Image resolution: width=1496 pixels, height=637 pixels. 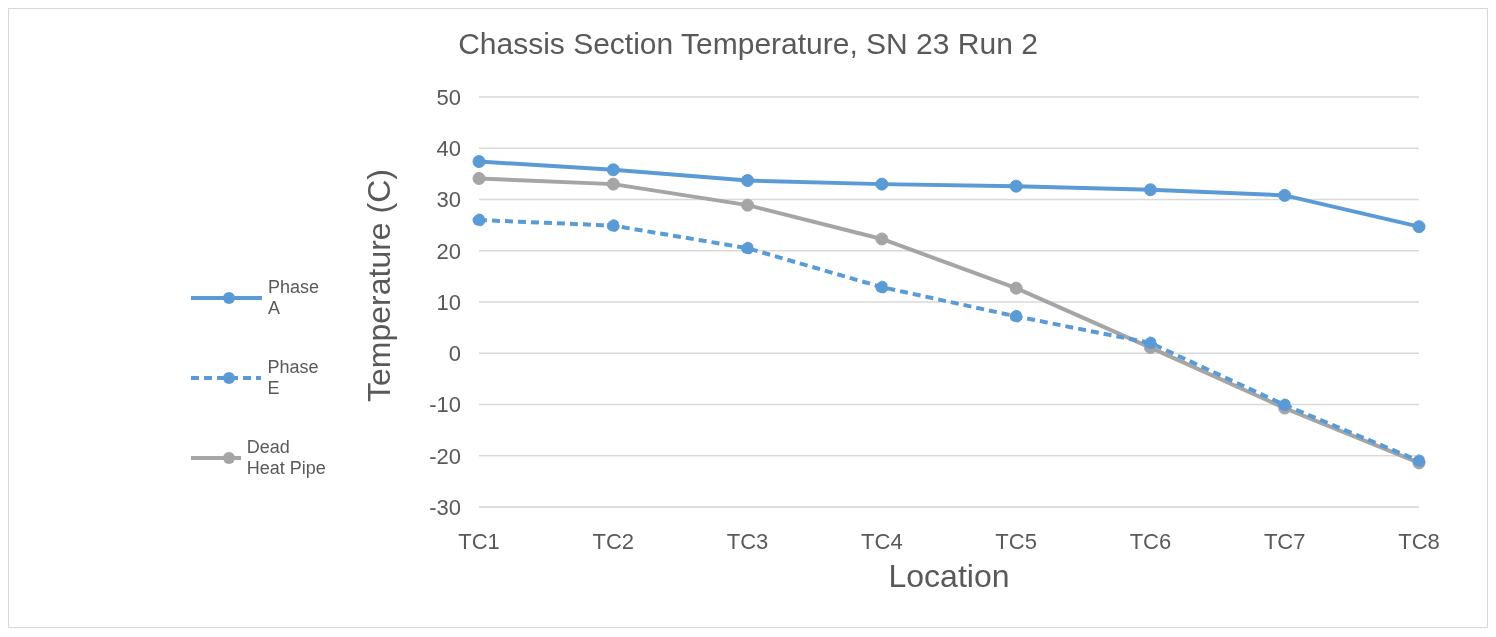 What do you see at coordinates (286, 458) in the screenshot?
I see `legend-label: Dead Heat Pipe` at bounding box center [286, 458].